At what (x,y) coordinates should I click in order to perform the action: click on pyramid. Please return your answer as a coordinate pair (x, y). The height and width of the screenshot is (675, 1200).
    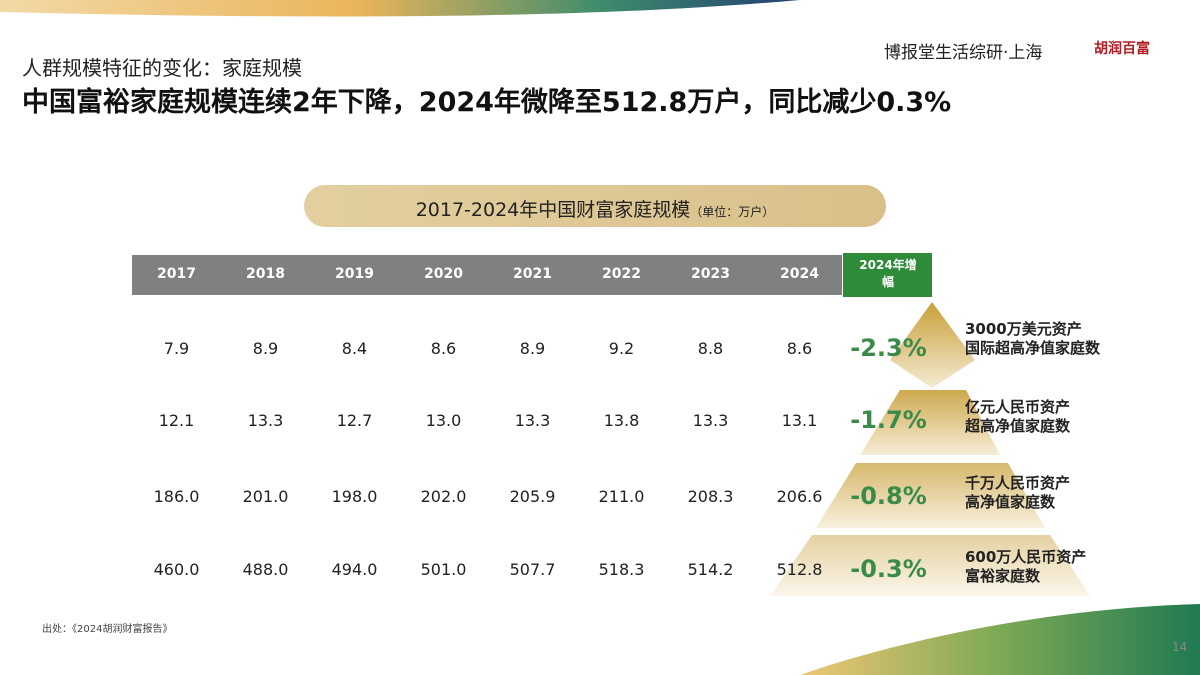
    Looking at the image, I should click on (930, 449).